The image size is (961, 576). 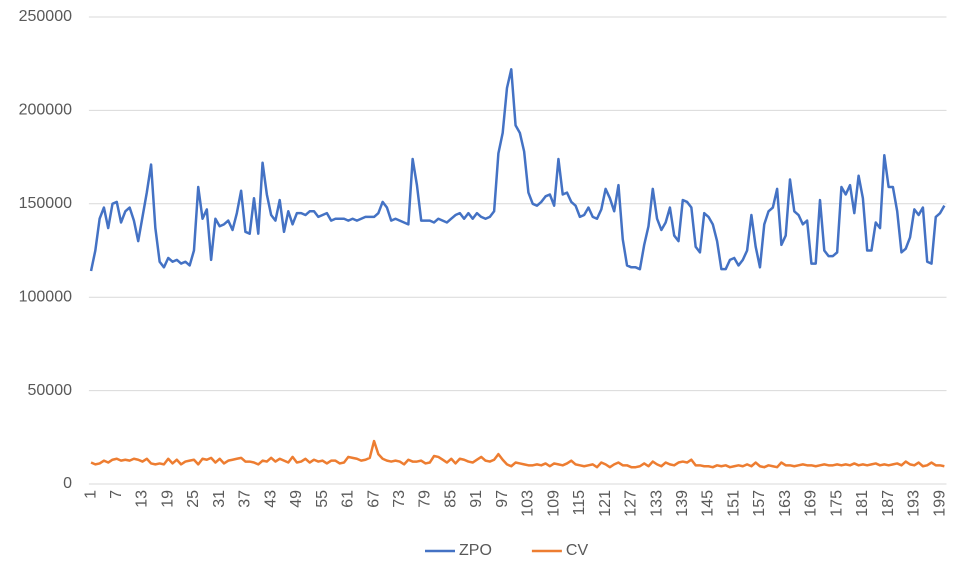 I want to click on x-tick-label: 91, so click(x=476, y=499).